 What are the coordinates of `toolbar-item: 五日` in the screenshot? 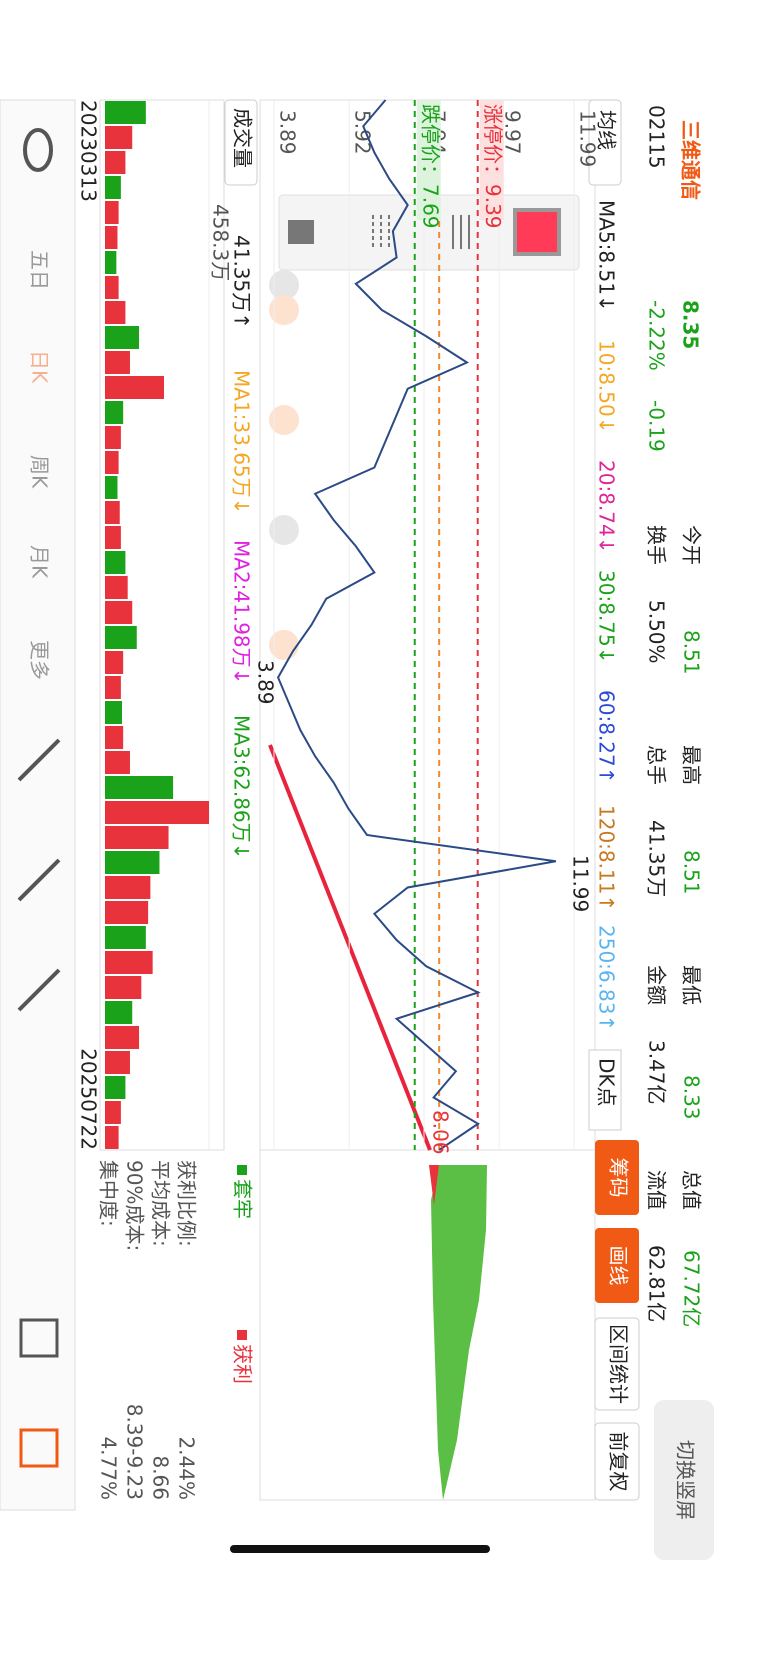 It's located at (40, 270).